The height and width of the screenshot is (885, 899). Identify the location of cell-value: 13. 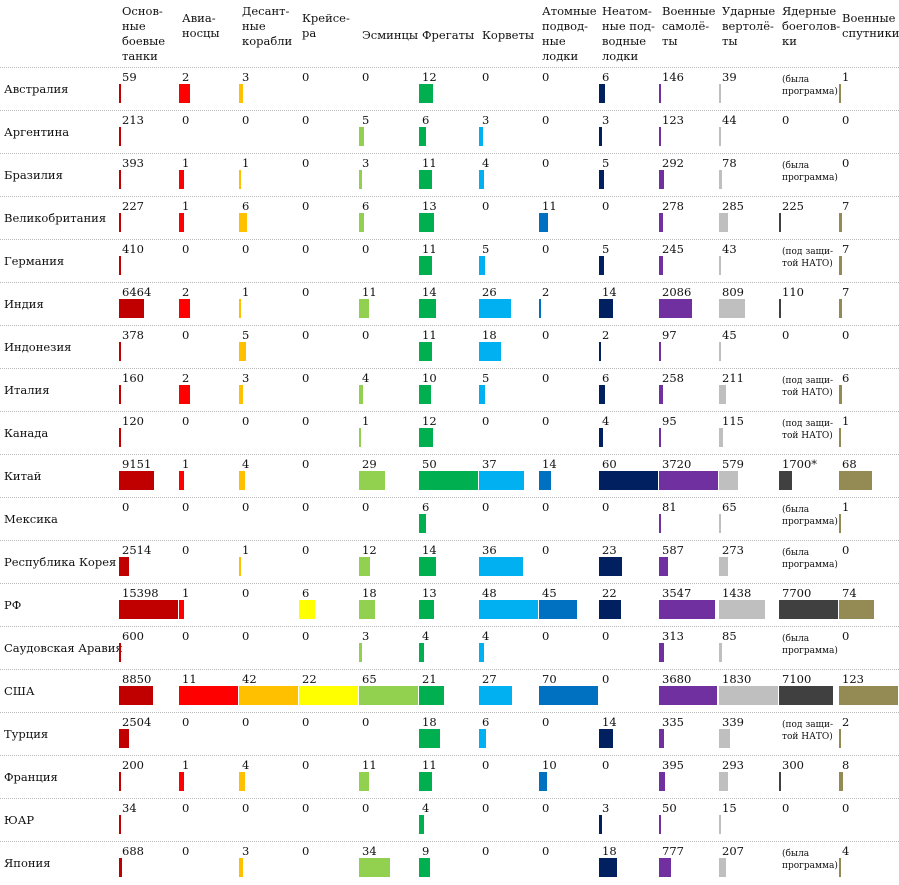
(429, 206).